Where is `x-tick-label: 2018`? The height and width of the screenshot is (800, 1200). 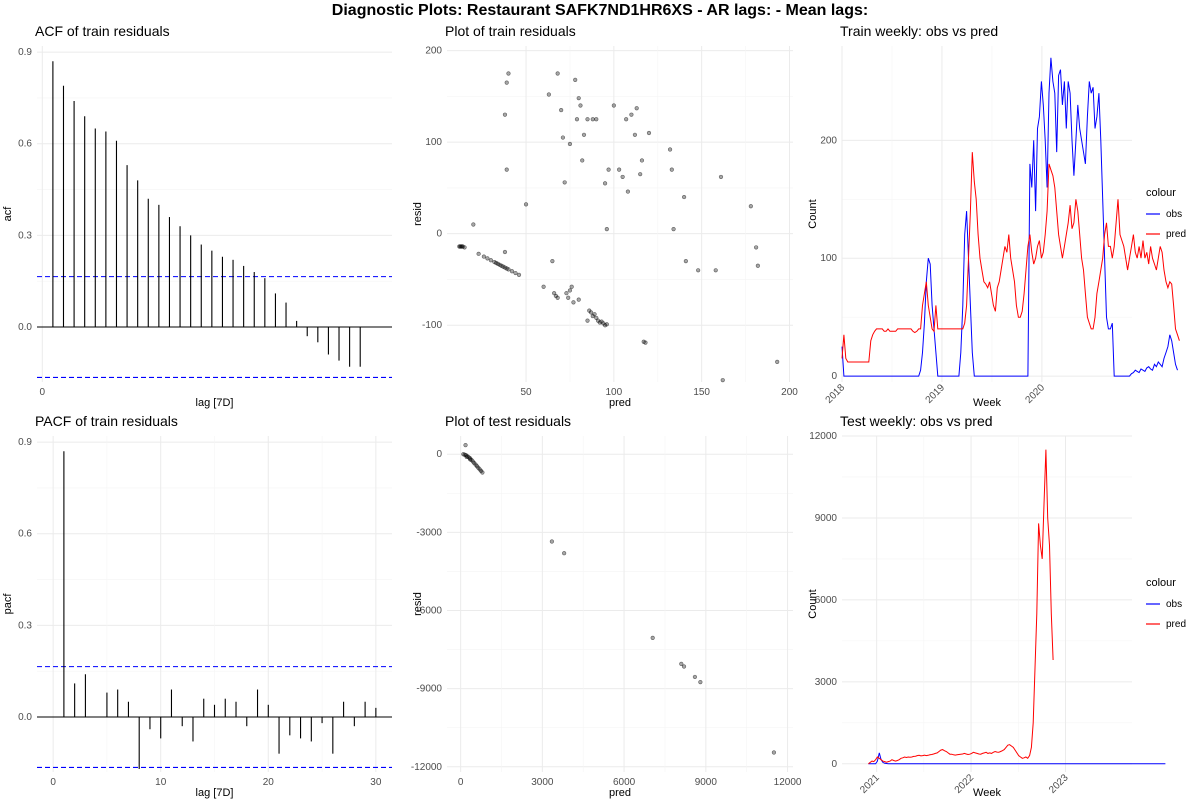 x-tick-label: 2018 is located at coordinates (836, 394).